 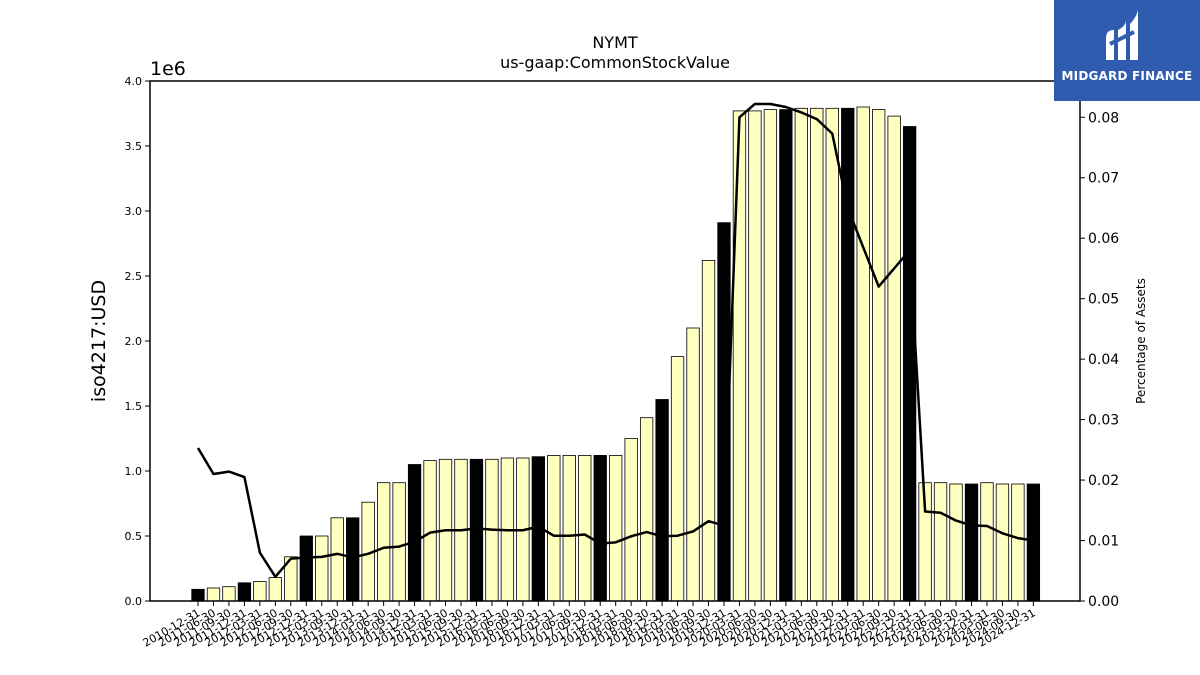 What do you see at coordinates (615, 62) in the screenshot?
I see `chart-subtitle: us-gaap:CommonStockValue` at bounding box center [615, 62].